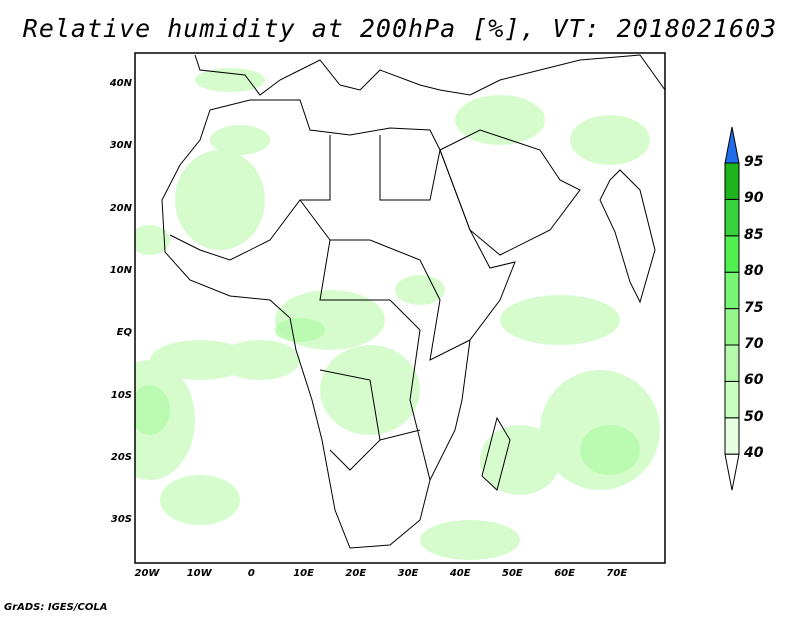 This screenshot has height=618, width=800. I want to click on lon-tick-label: 40E, so click(460, 573).